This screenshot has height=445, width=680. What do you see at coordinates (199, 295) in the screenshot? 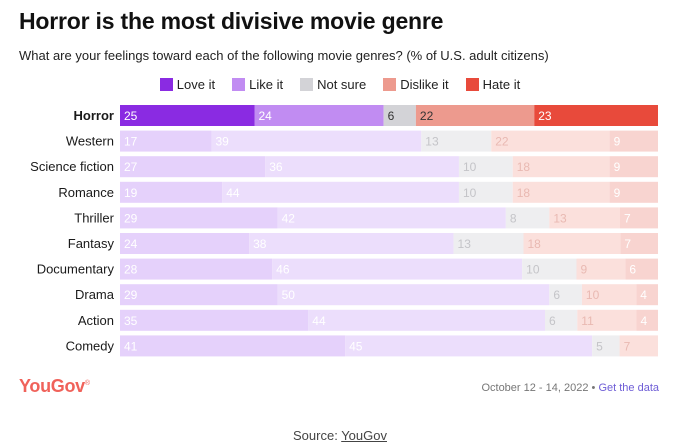
I see `bar-drama-love-it` at bounding box center [199, 295].